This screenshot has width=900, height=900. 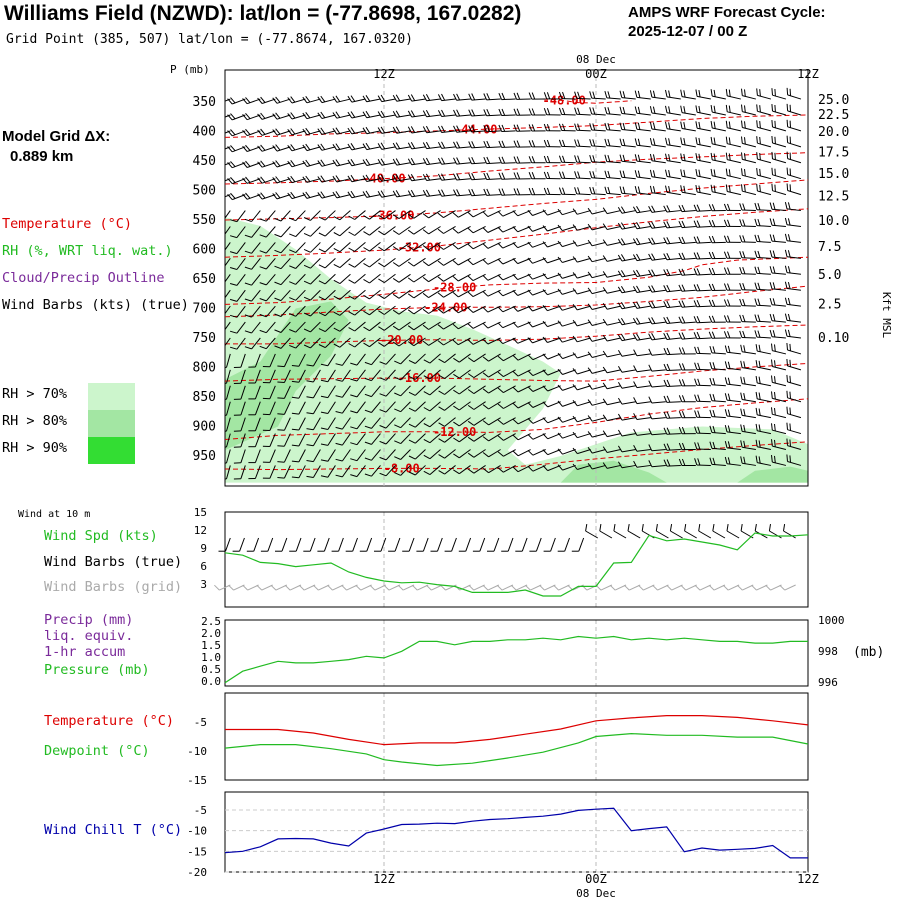 I want to click on windchill-line, so click(x=516, y=833).